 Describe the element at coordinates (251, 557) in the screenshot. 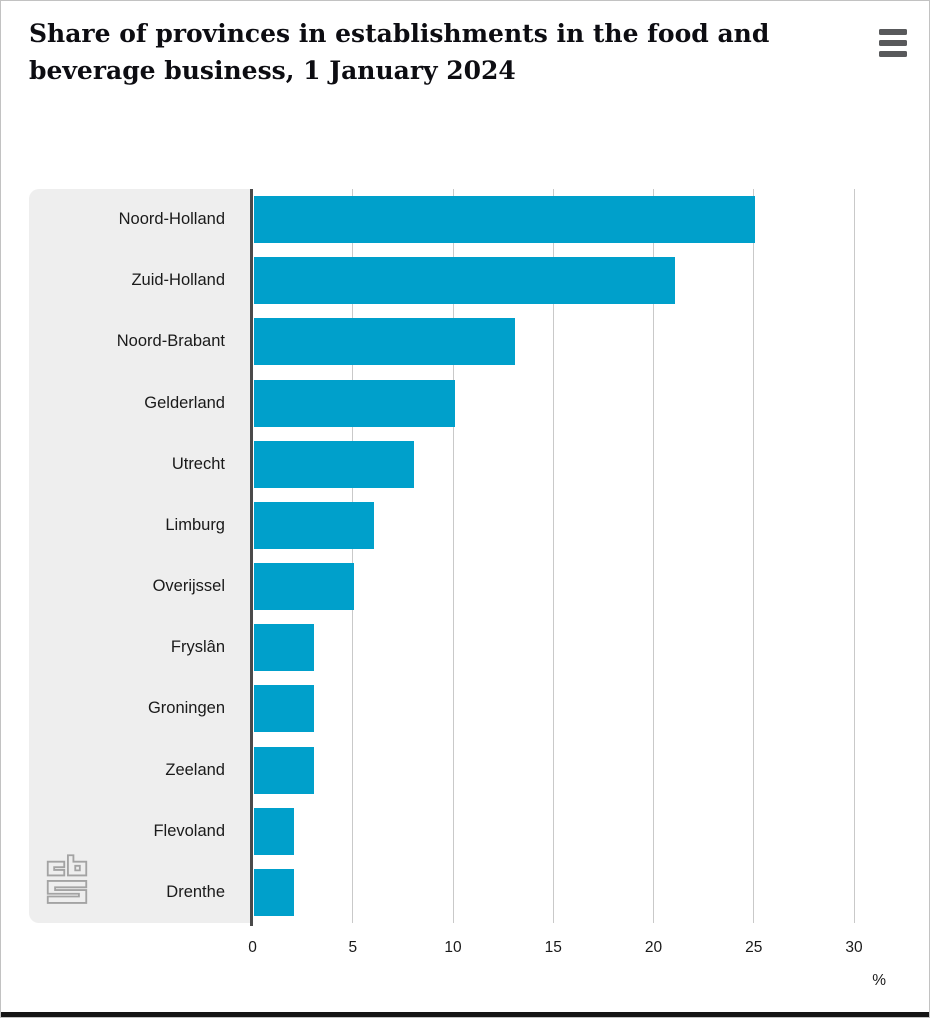

I see `y-axis-line` at that location.